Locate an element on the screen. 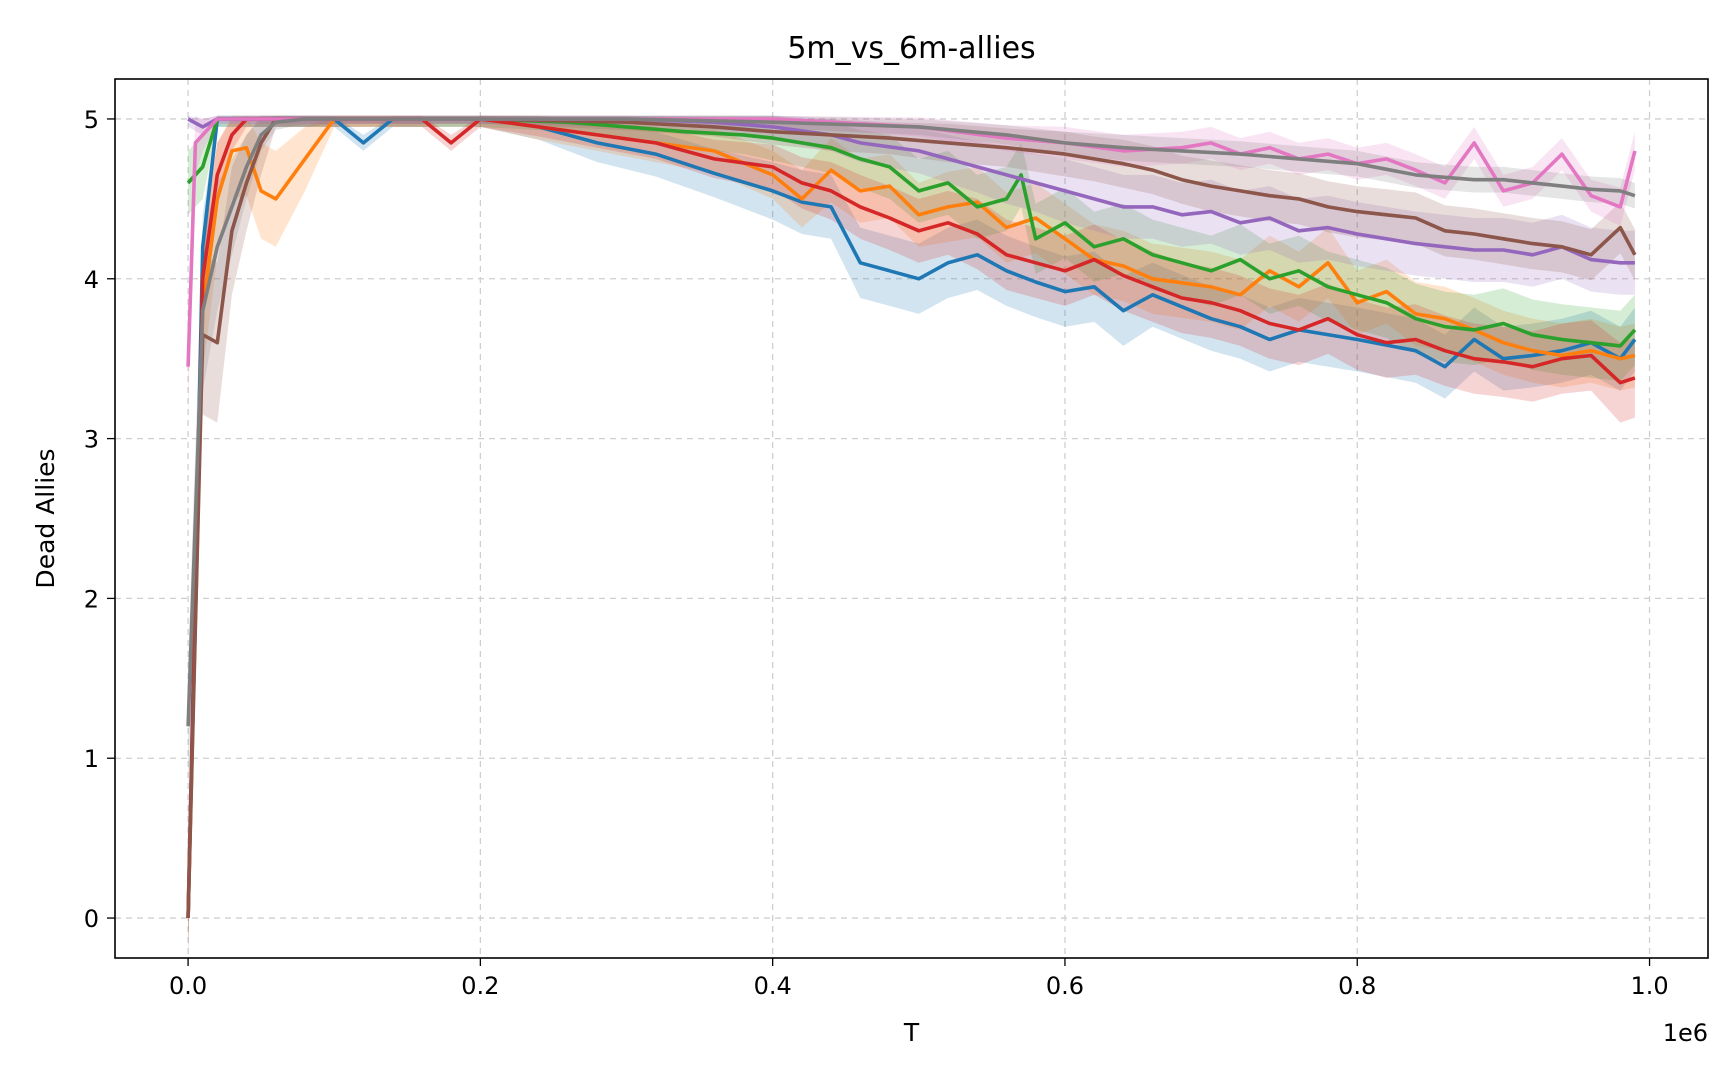 This screenshot has height=1080, width=1728. x-tick-label: 0.8 is located at coordinates (1357, 986).